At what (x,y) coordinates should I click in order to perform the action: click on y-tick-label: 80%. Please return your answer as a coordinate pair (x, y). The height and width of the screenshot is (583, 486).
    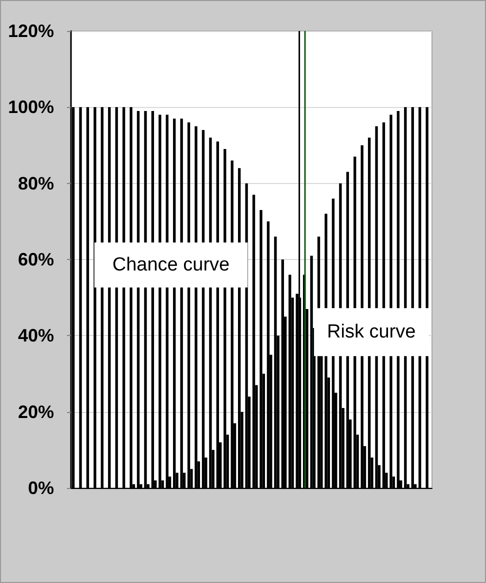
    Looking at the image, I should click on (36, 183).